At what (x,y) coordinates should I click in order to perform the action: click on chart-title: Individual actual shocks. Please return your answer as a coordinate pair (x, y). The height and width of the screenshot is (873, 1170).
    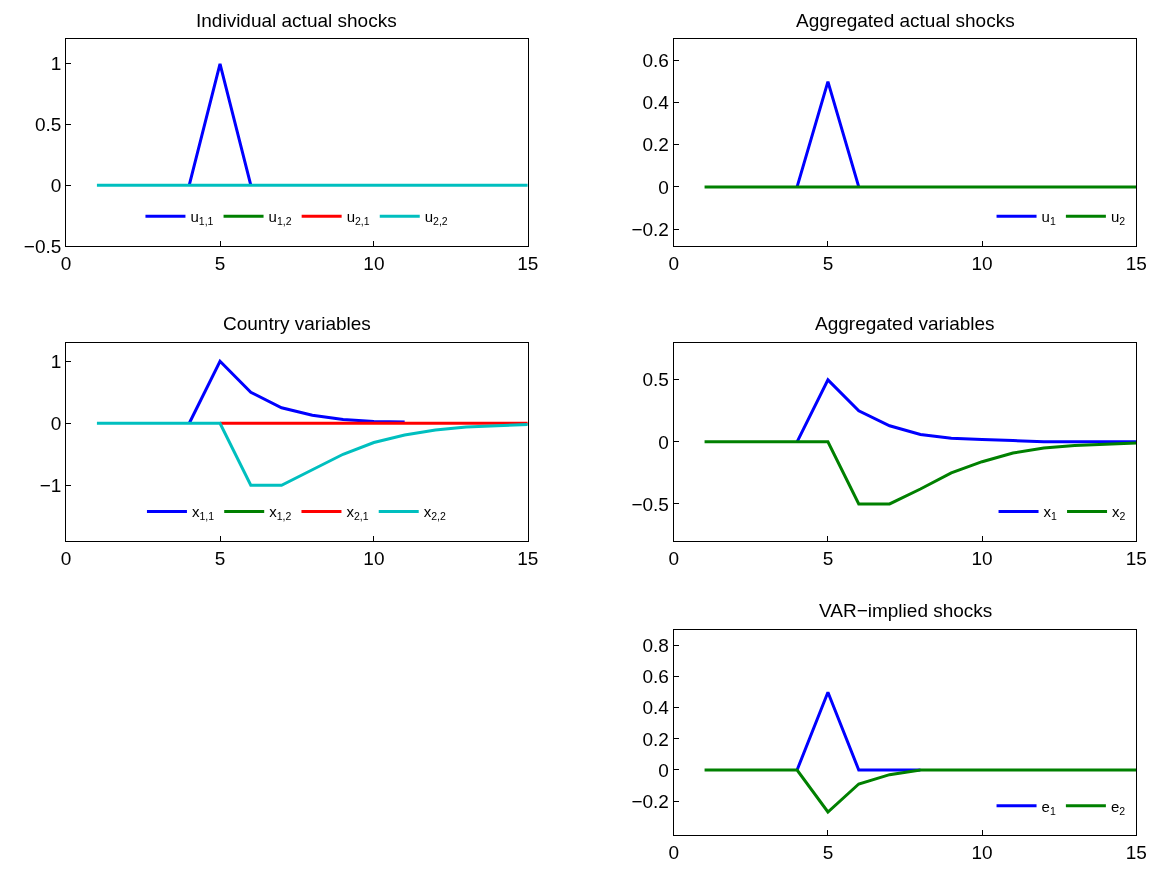
    Looking at the image, I should click on (296, 20).